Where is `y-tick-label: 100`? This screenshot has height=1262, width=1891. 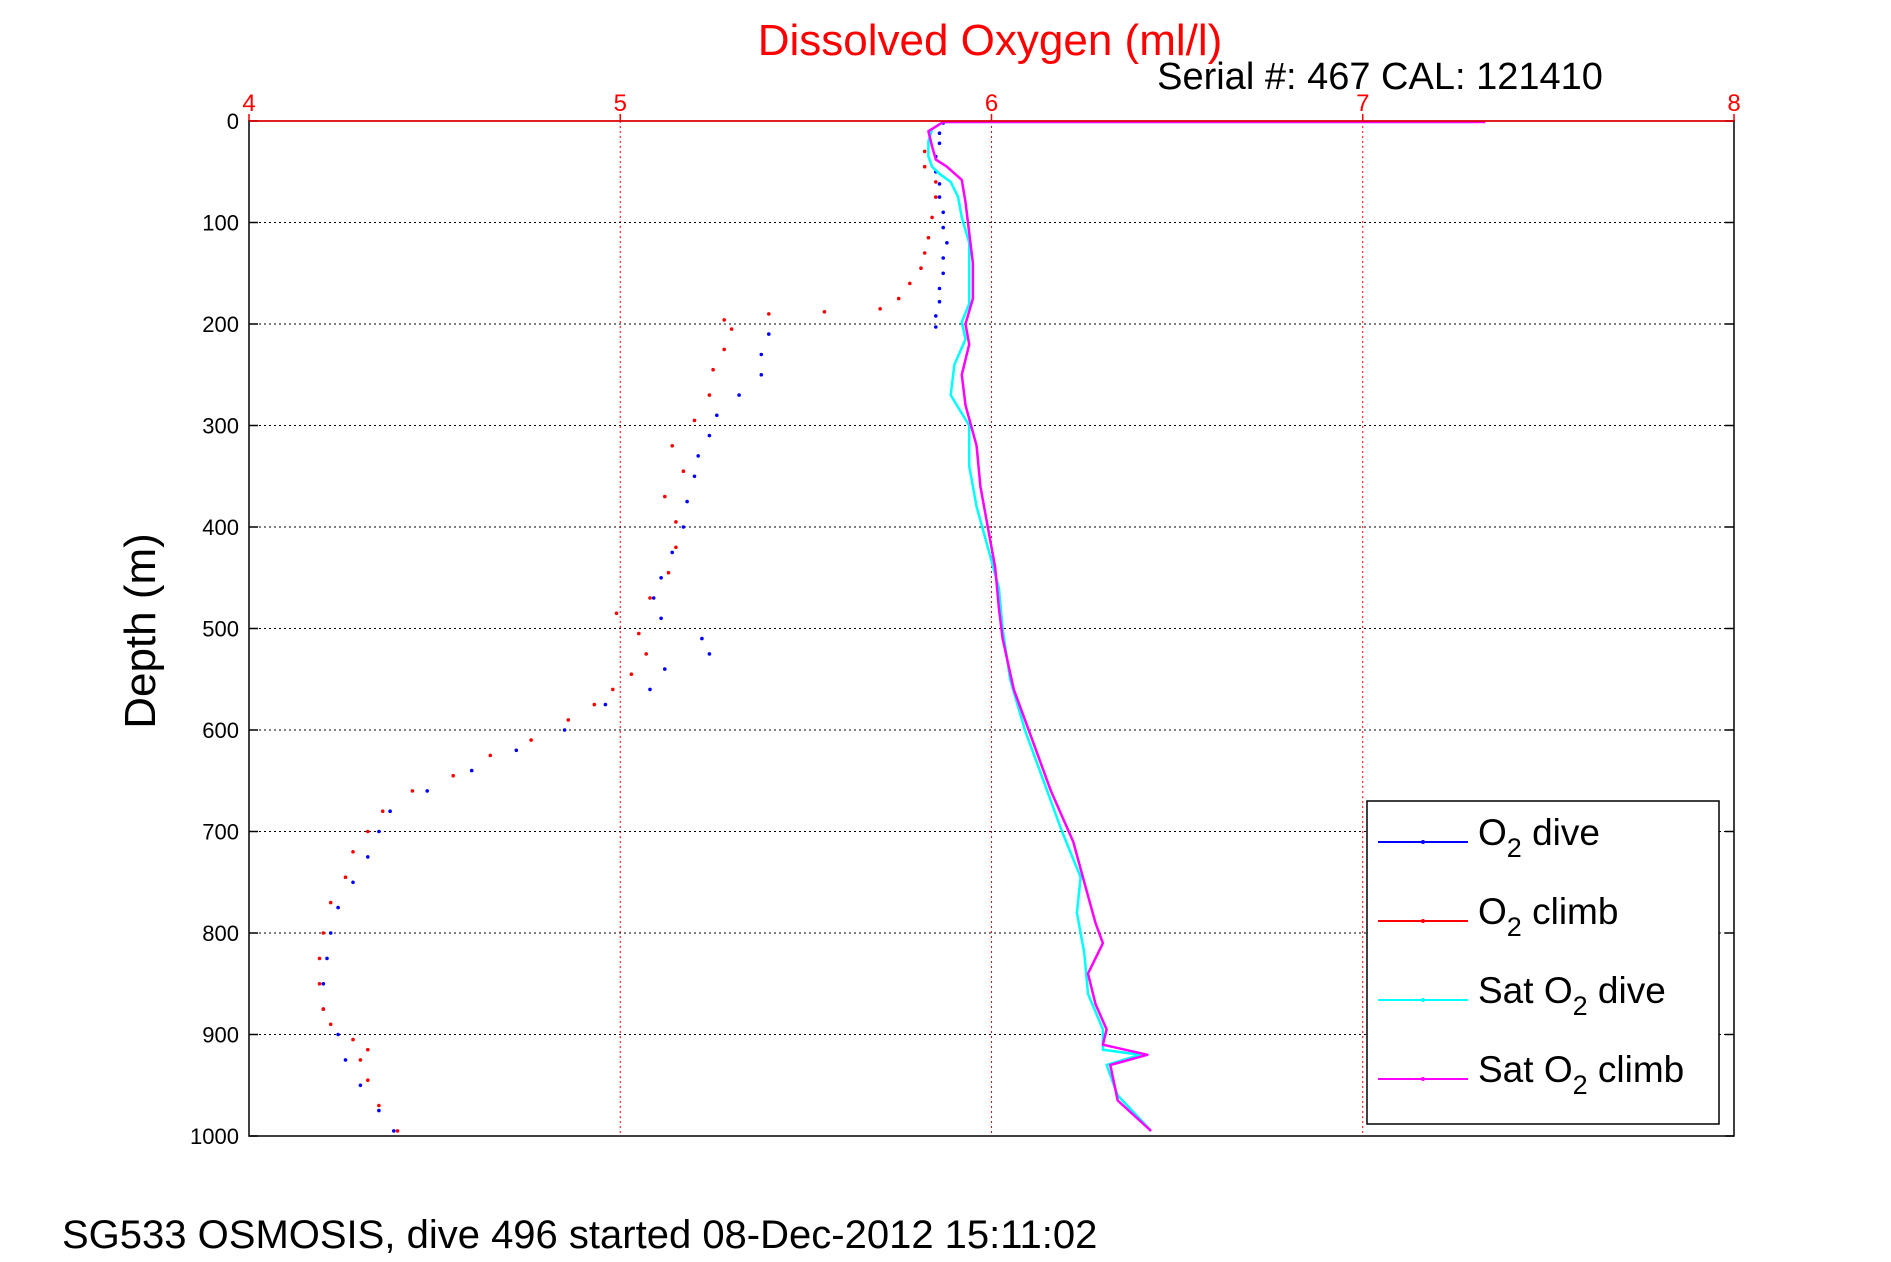 y-tick-label: 100 is located at coordinates (220, 223).